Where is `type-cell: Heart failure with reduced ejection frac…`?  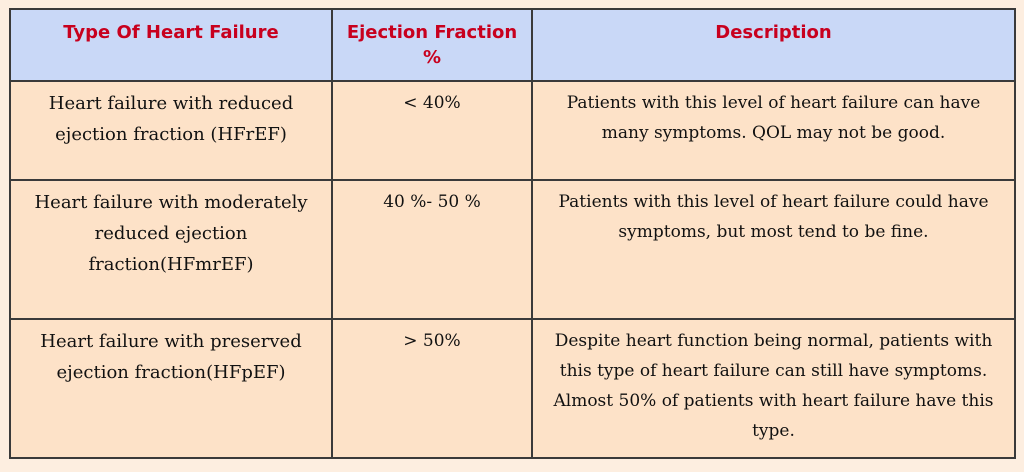
type-cell: Heart failure with reduced ejection frac… is located at coordinates (171, 130).